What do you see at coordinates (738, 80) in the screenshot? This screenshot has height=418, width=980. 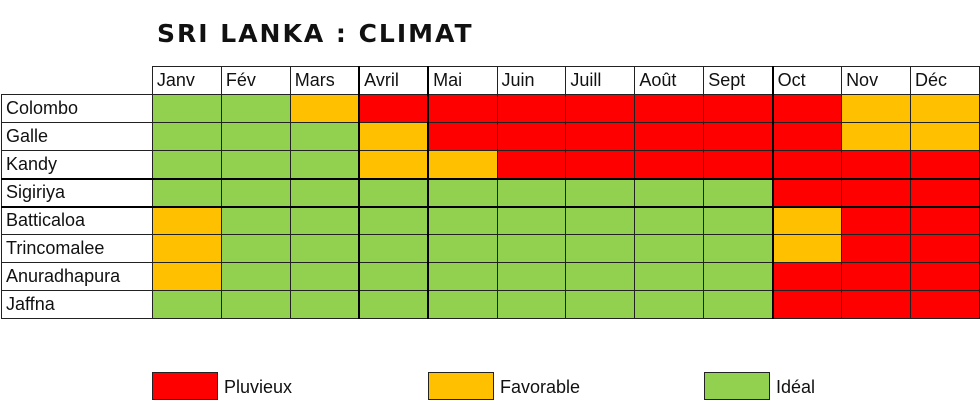 I see `month-header: Sept` at bounding box center [738, 80].